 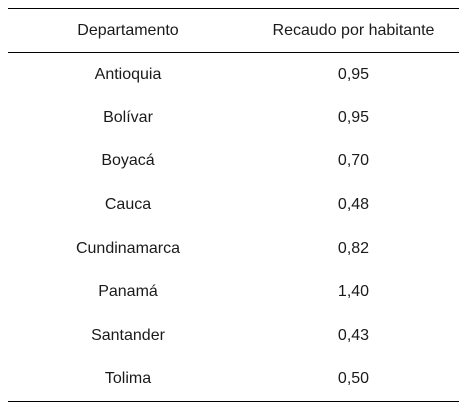 What do you see at coordinates (353, 161) in the screenshot?
I see `cell-recaudo: 0,70` at bounding box center [353, 161].